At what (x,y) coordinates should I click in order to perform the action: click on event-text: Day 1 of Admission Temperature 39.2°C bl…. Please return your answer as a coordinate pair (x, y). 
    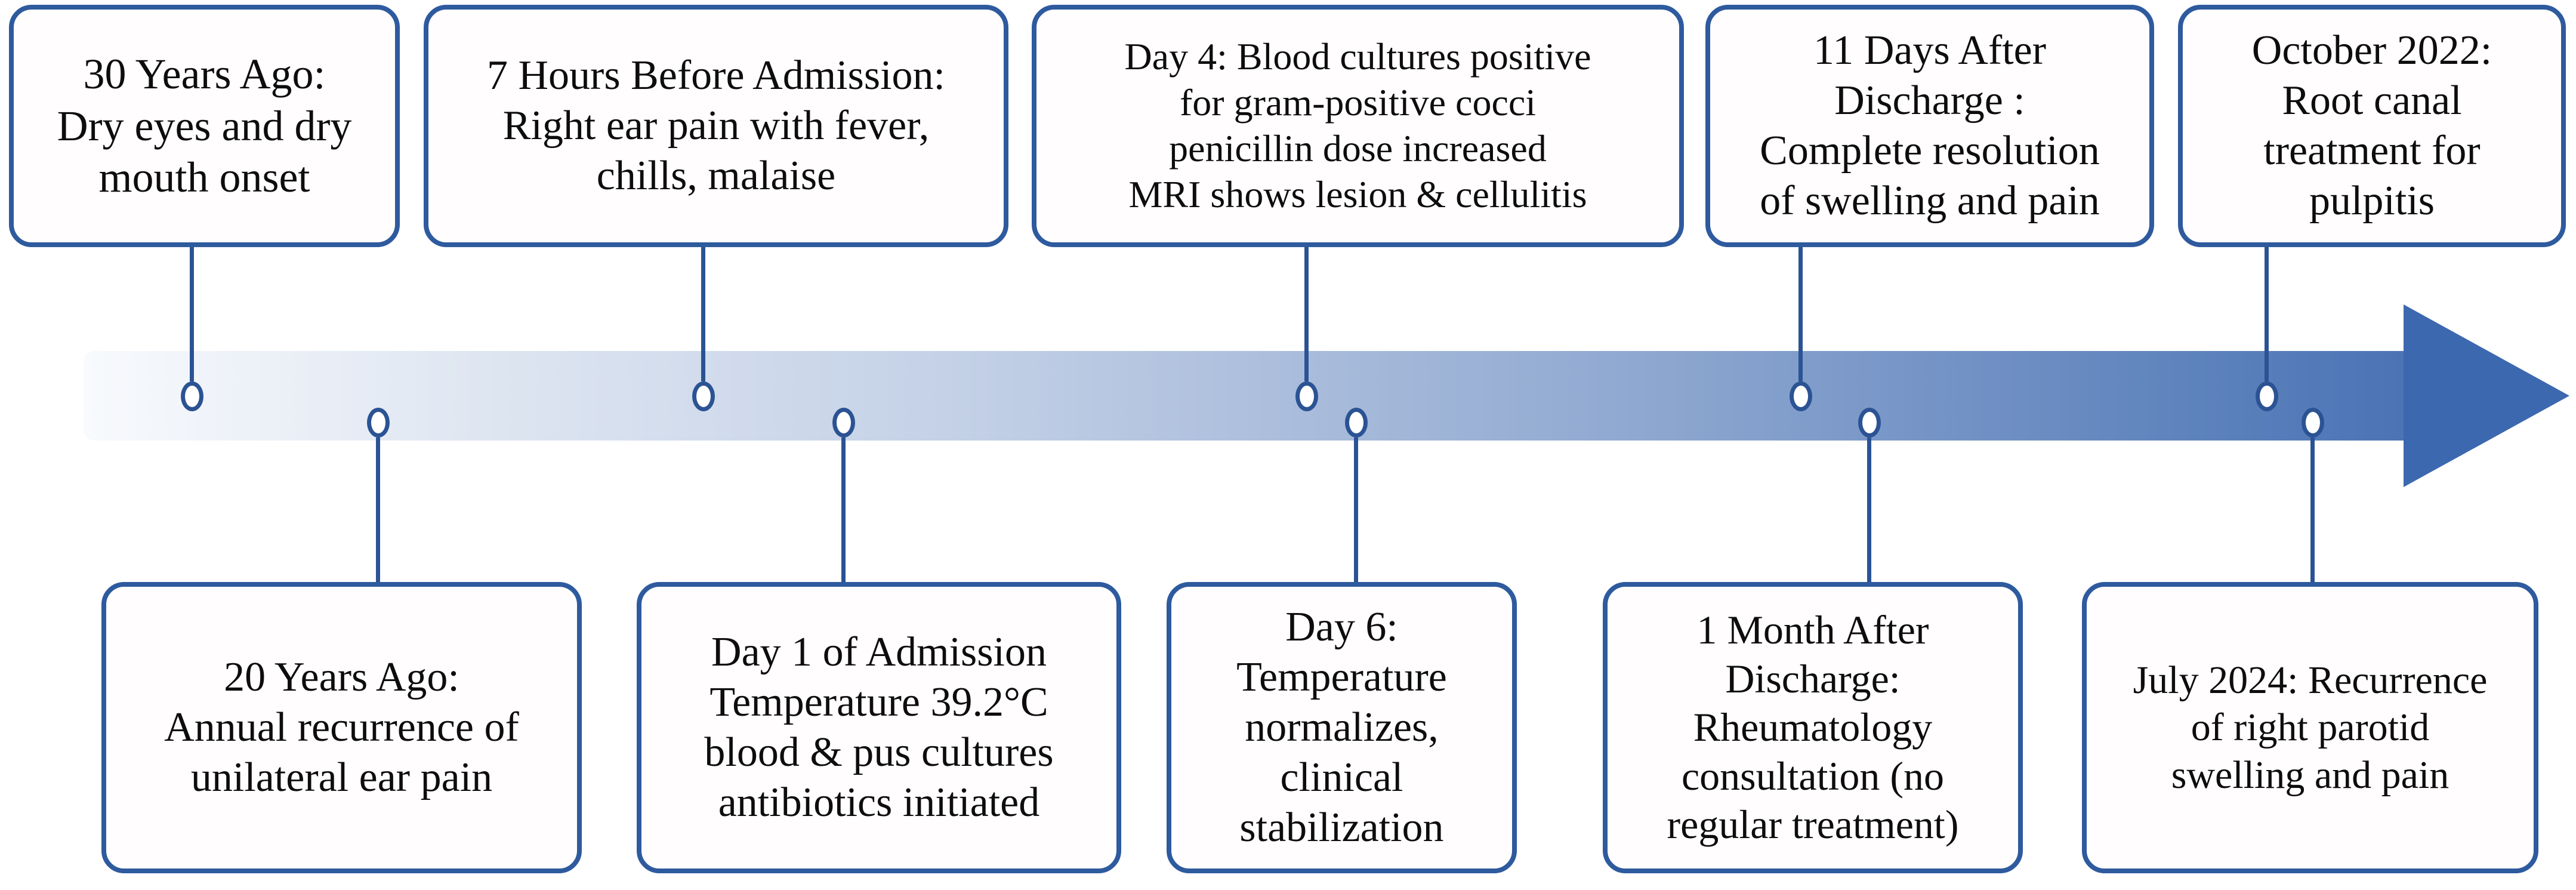
    Looking at the image, I should click on (879, 727).